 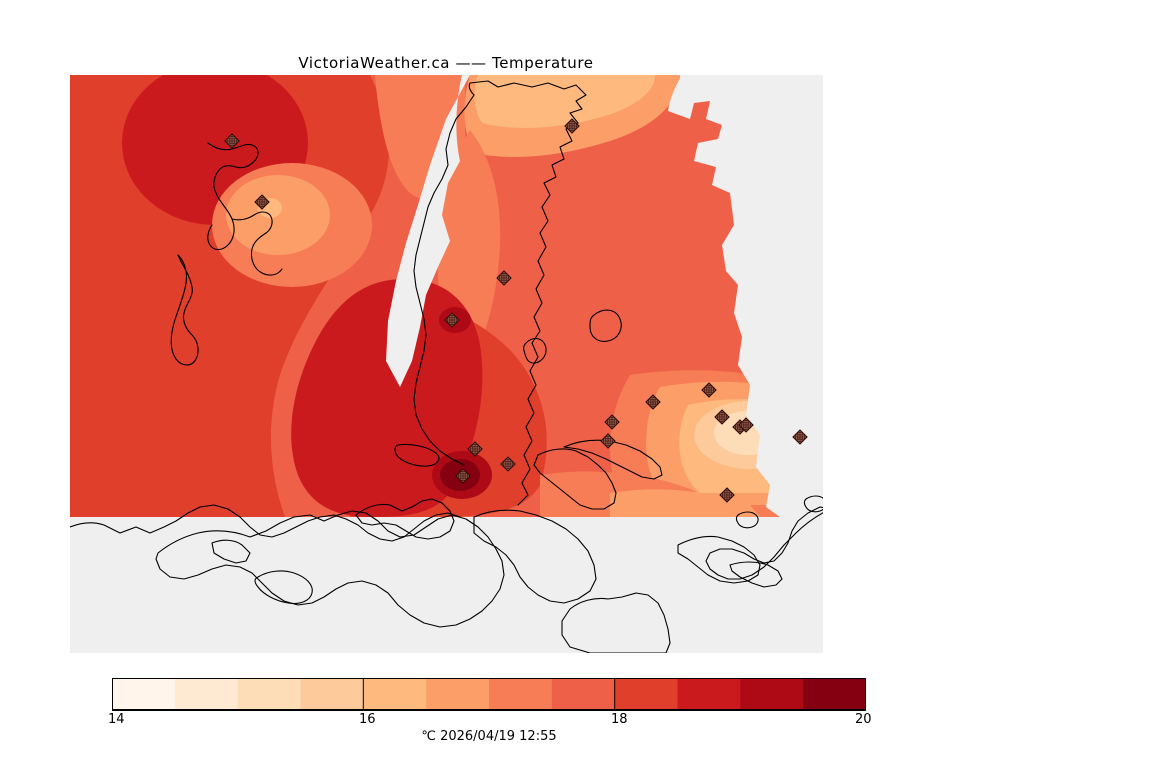 I want to click on sea-east, so click(x=745, y=296).